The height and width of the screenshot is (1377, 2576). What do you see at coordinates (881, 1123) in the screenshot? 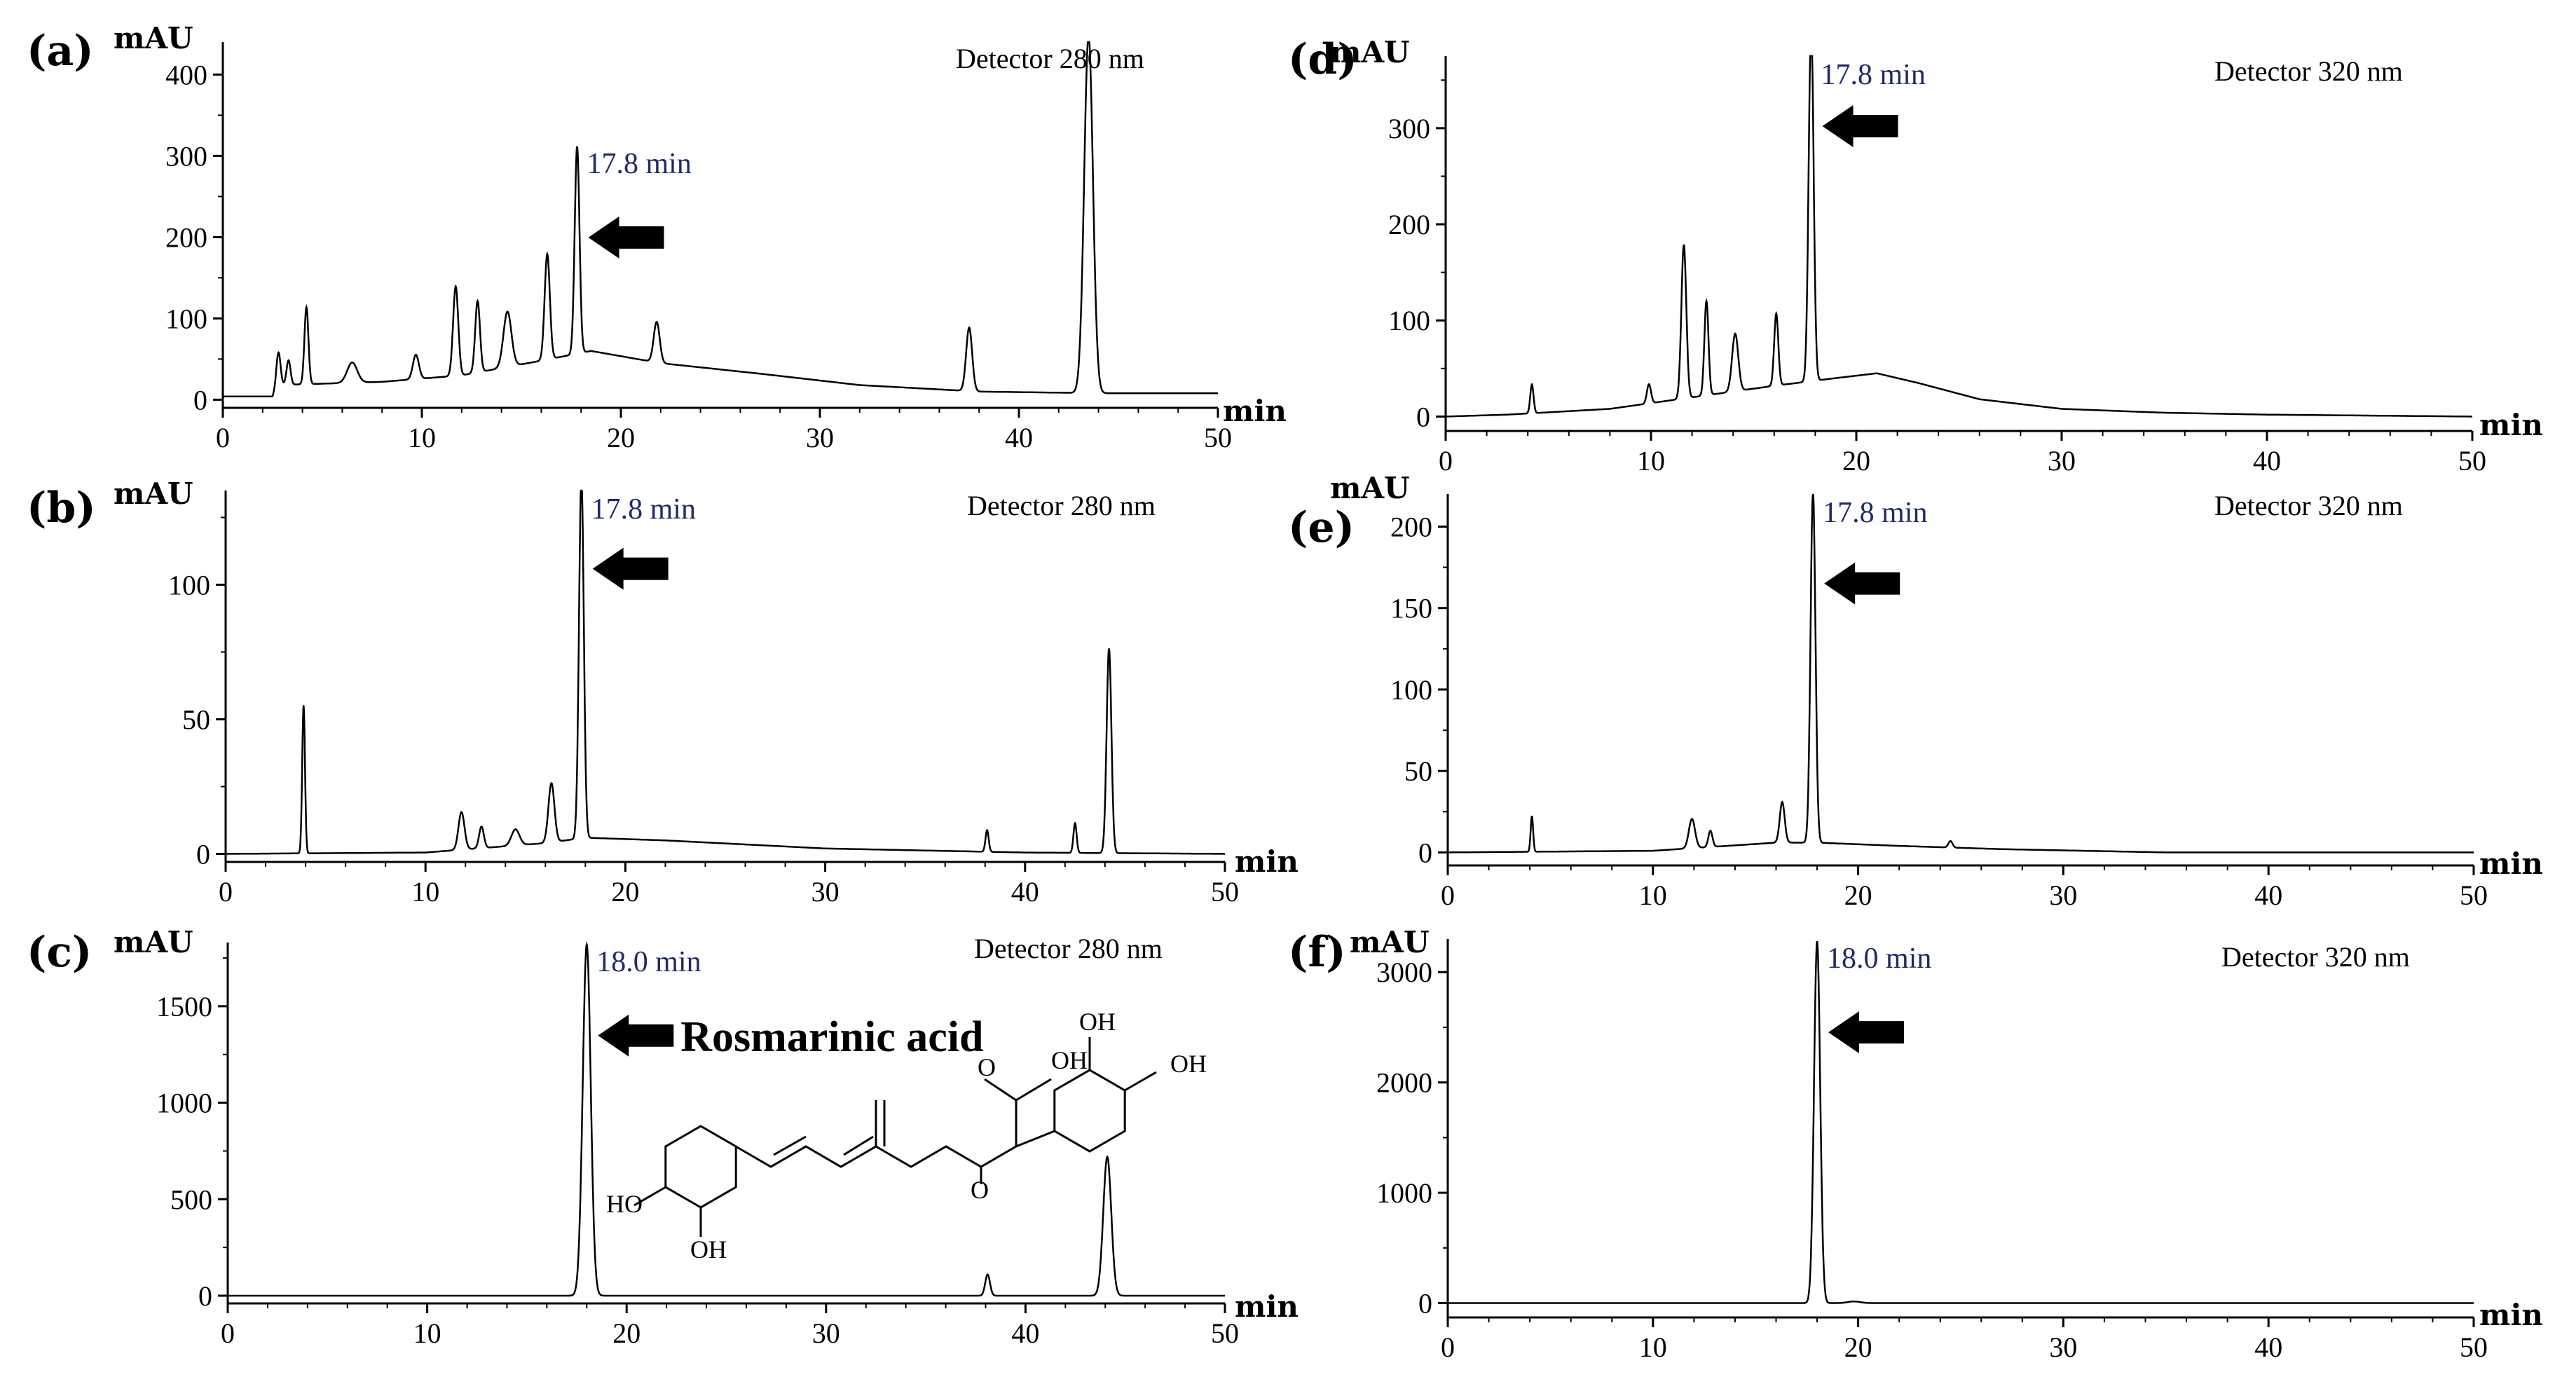
I see `carbonyl-bond` at bounding box center [881, 1123].